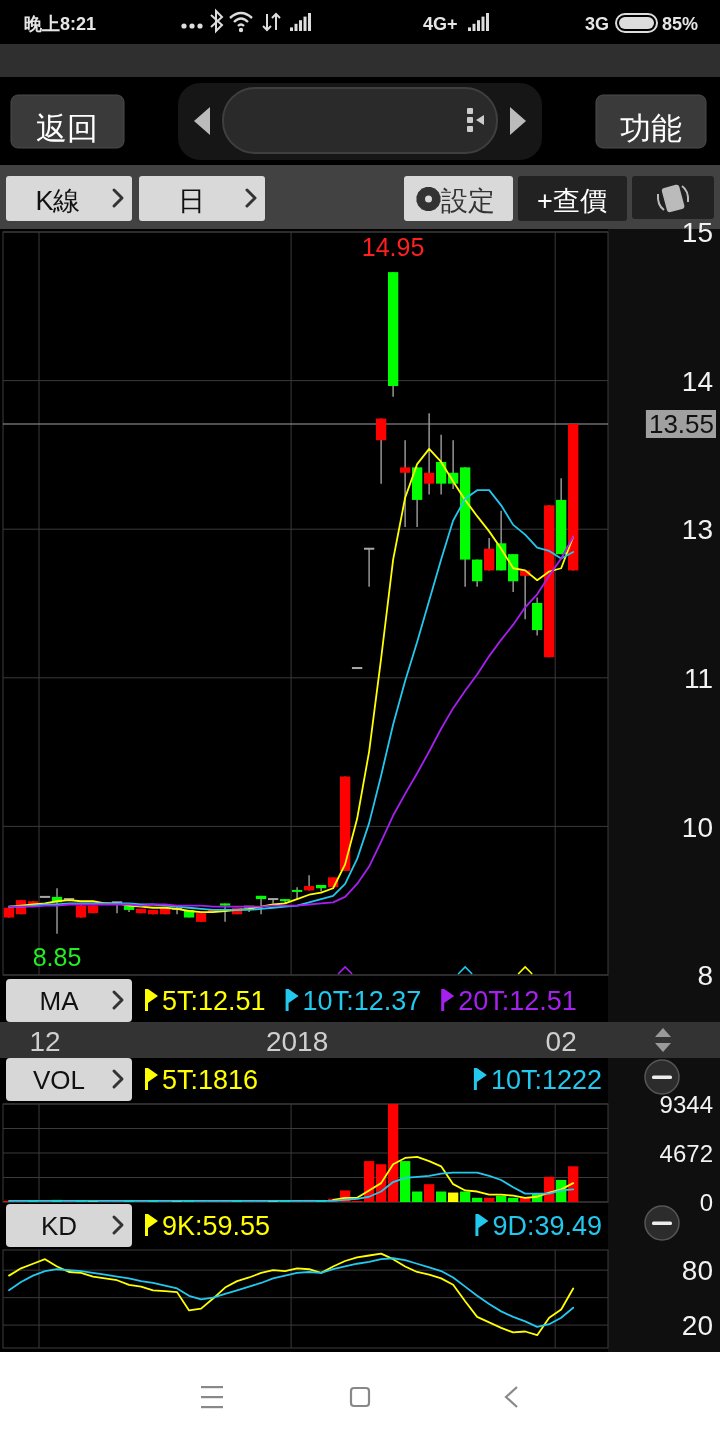 Image resolution: width=720 pixels, height=1440 pixels. Describe the element at coordinates (440, 24) in the screenshot. I see `text: 4G+` at that location.